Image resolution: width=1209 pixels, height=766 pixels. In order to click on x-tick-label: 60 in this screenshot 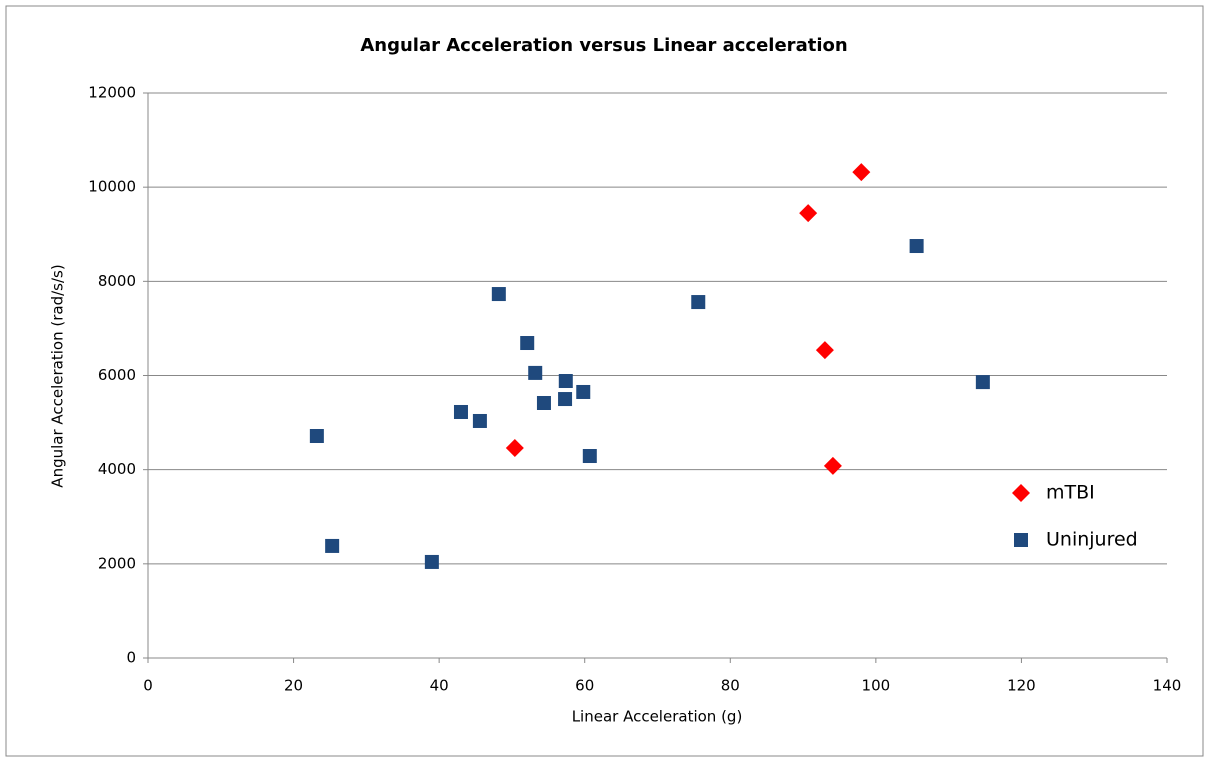, I will do `click(584, 686)`.